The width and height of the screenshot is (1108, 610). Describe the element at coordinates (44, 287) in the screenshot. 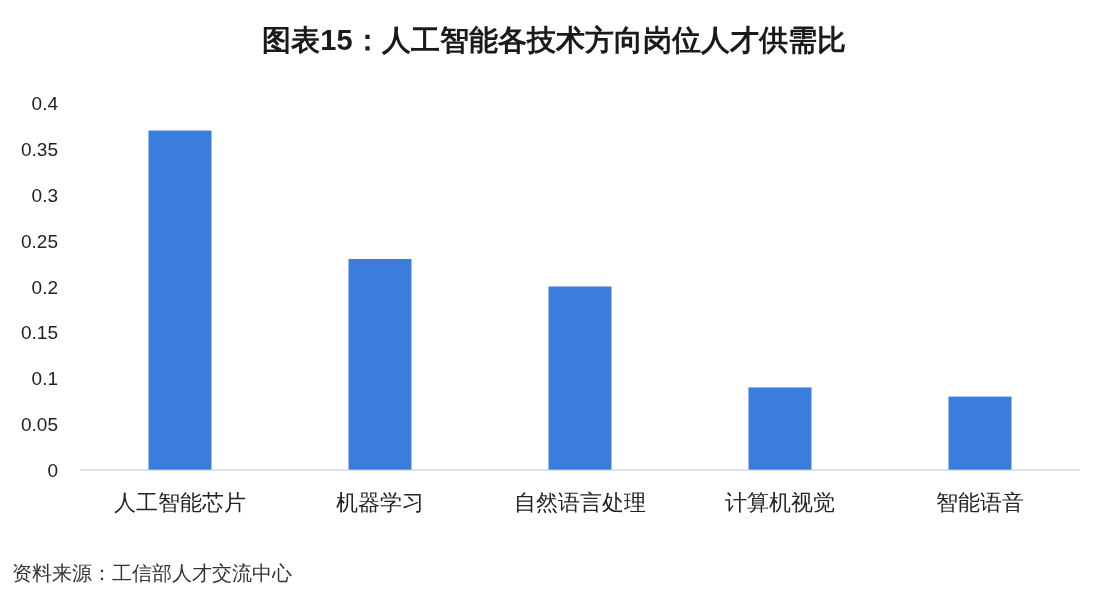

I see `y-tick-label: 0.2` at that location.